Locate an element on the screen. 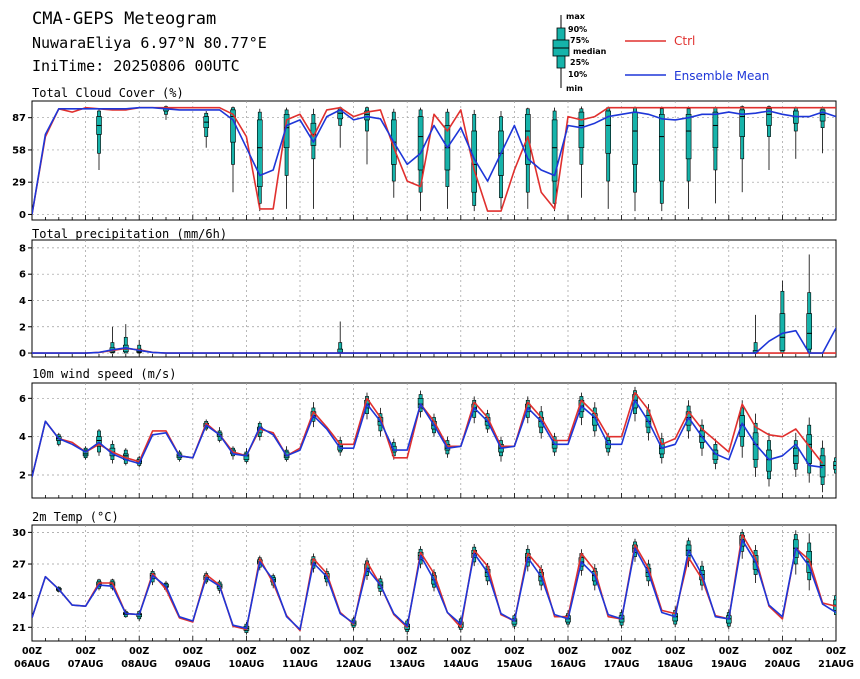 Image resolution: width=860 pixels, height=679 pixels. init-time-line: IniTime: 20250806 00UTC is located at coordinates (136, 66).